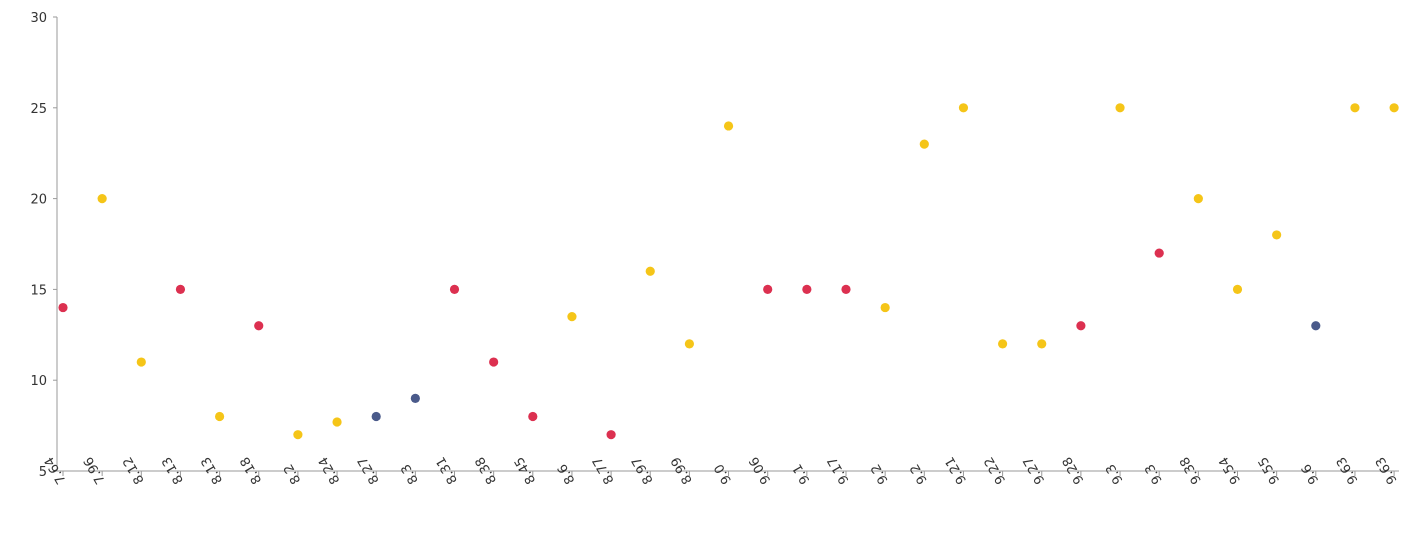 This screenshot has width=1420, height=537. What do you see at coordinates (44, 245) in the screenshot?
I see `y-axis: 5 10 15 20 25 30` at bounding box center [44, 245].